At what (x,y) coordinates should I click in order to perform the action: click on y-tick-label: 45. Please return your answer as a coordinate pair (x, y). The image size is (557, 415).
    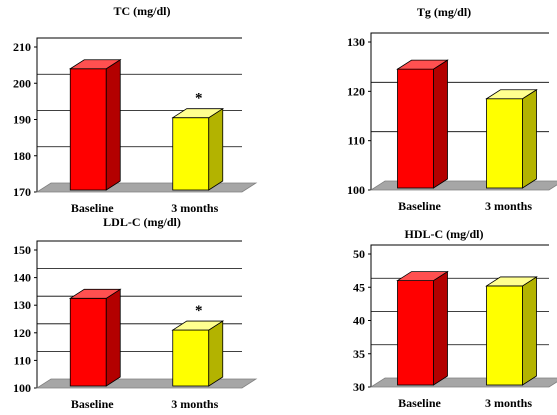
    Looking at the image, I should click on (359, 287).